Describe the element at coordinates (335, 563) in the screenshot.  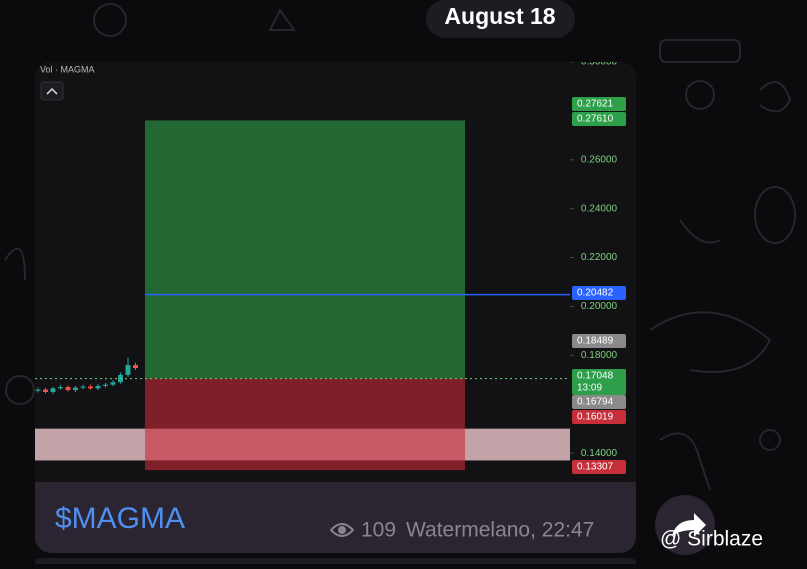
I see `next-message` at that location.